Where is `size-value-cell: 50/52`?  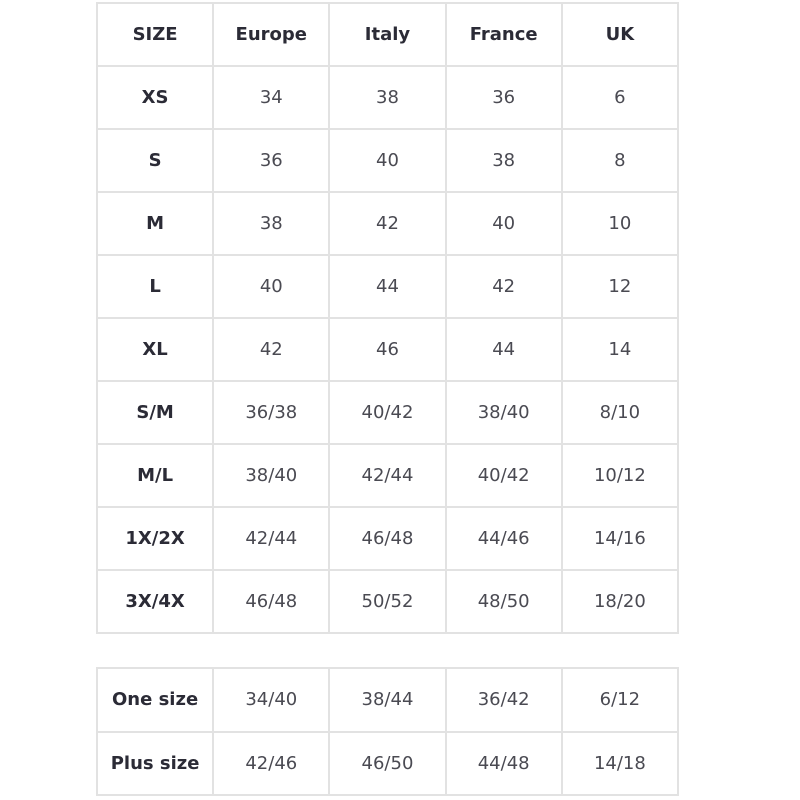 size-value-cell: 50/52 is located at coordinates (387, 601).